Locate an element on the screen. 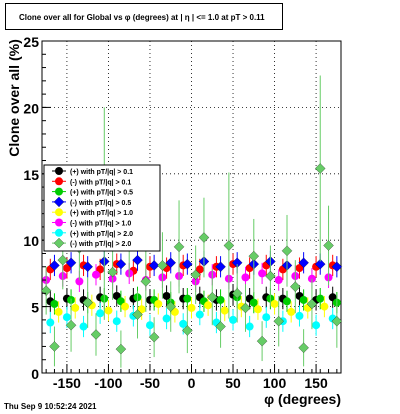 This screenshot has width=400, height=414. y-tick-label: 15 is located at coordinates (31, 175).